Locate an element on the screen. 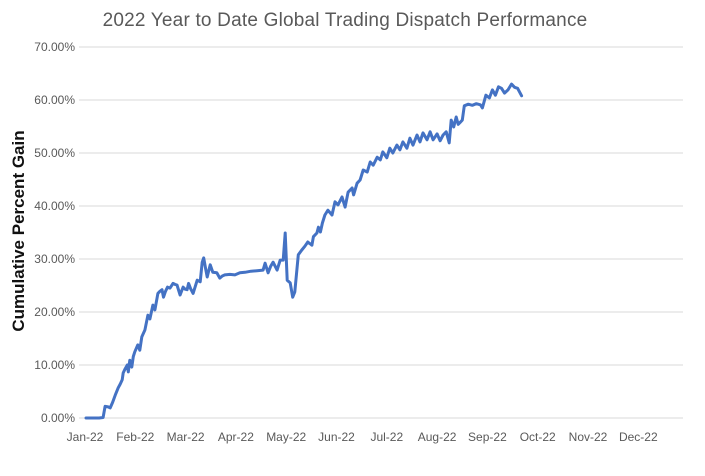 The height and width of the screenshot is (476, 705). x-tick-label: Oct-22 is located at coordinates (538, 437).